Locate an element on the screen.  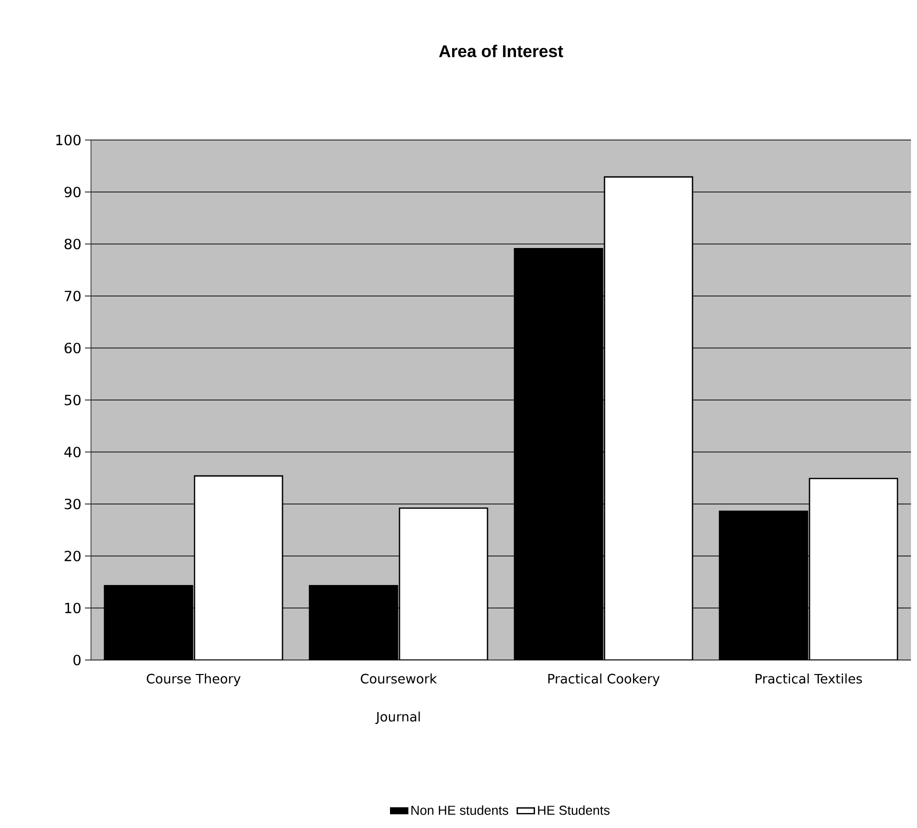
legend-label: HE Students is located at coordinates (574, 810).